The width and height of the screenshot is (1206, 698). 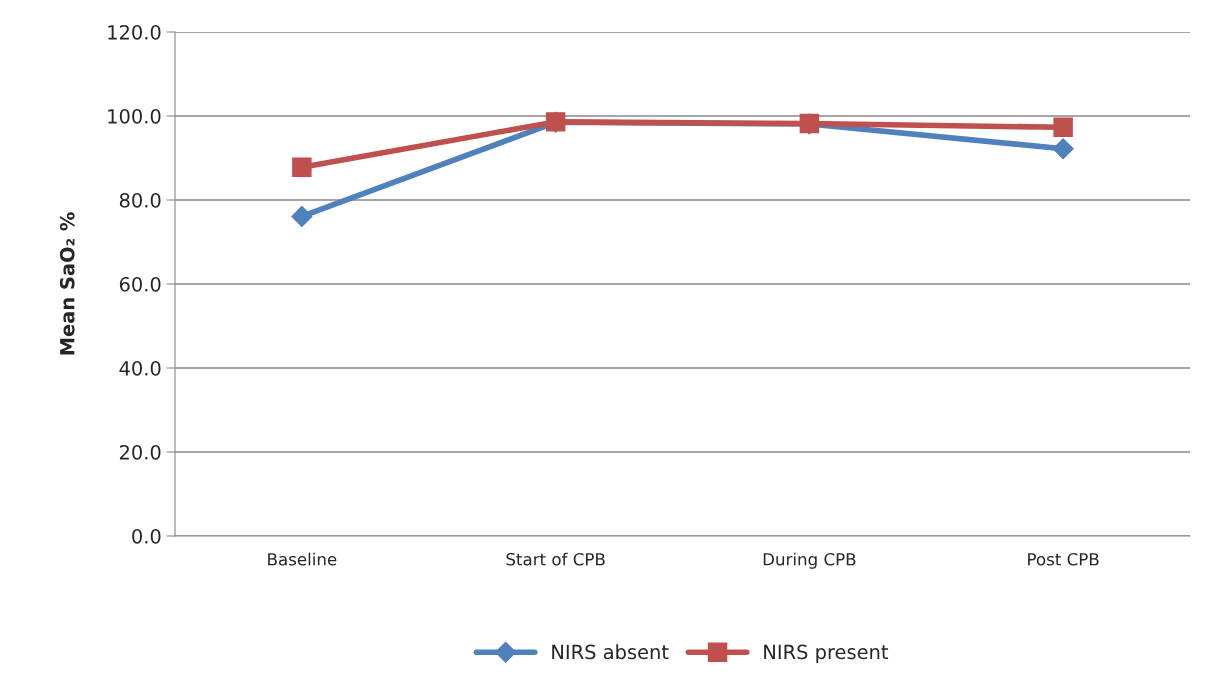 What do you see at coordinates (134, 116) in the screenshot?
I see `y-tick-label: 100.0` at bounding box center [134, 116].